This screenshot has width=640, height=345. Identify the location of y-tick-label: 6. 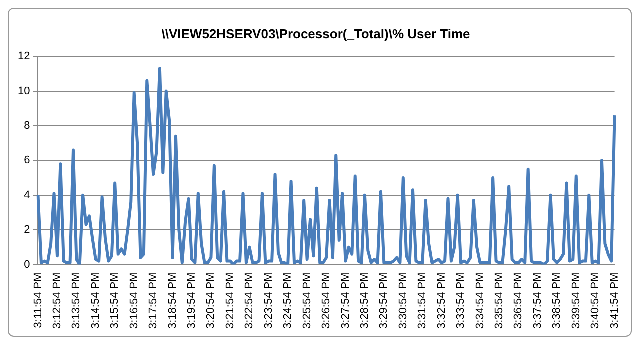
(27, 160).